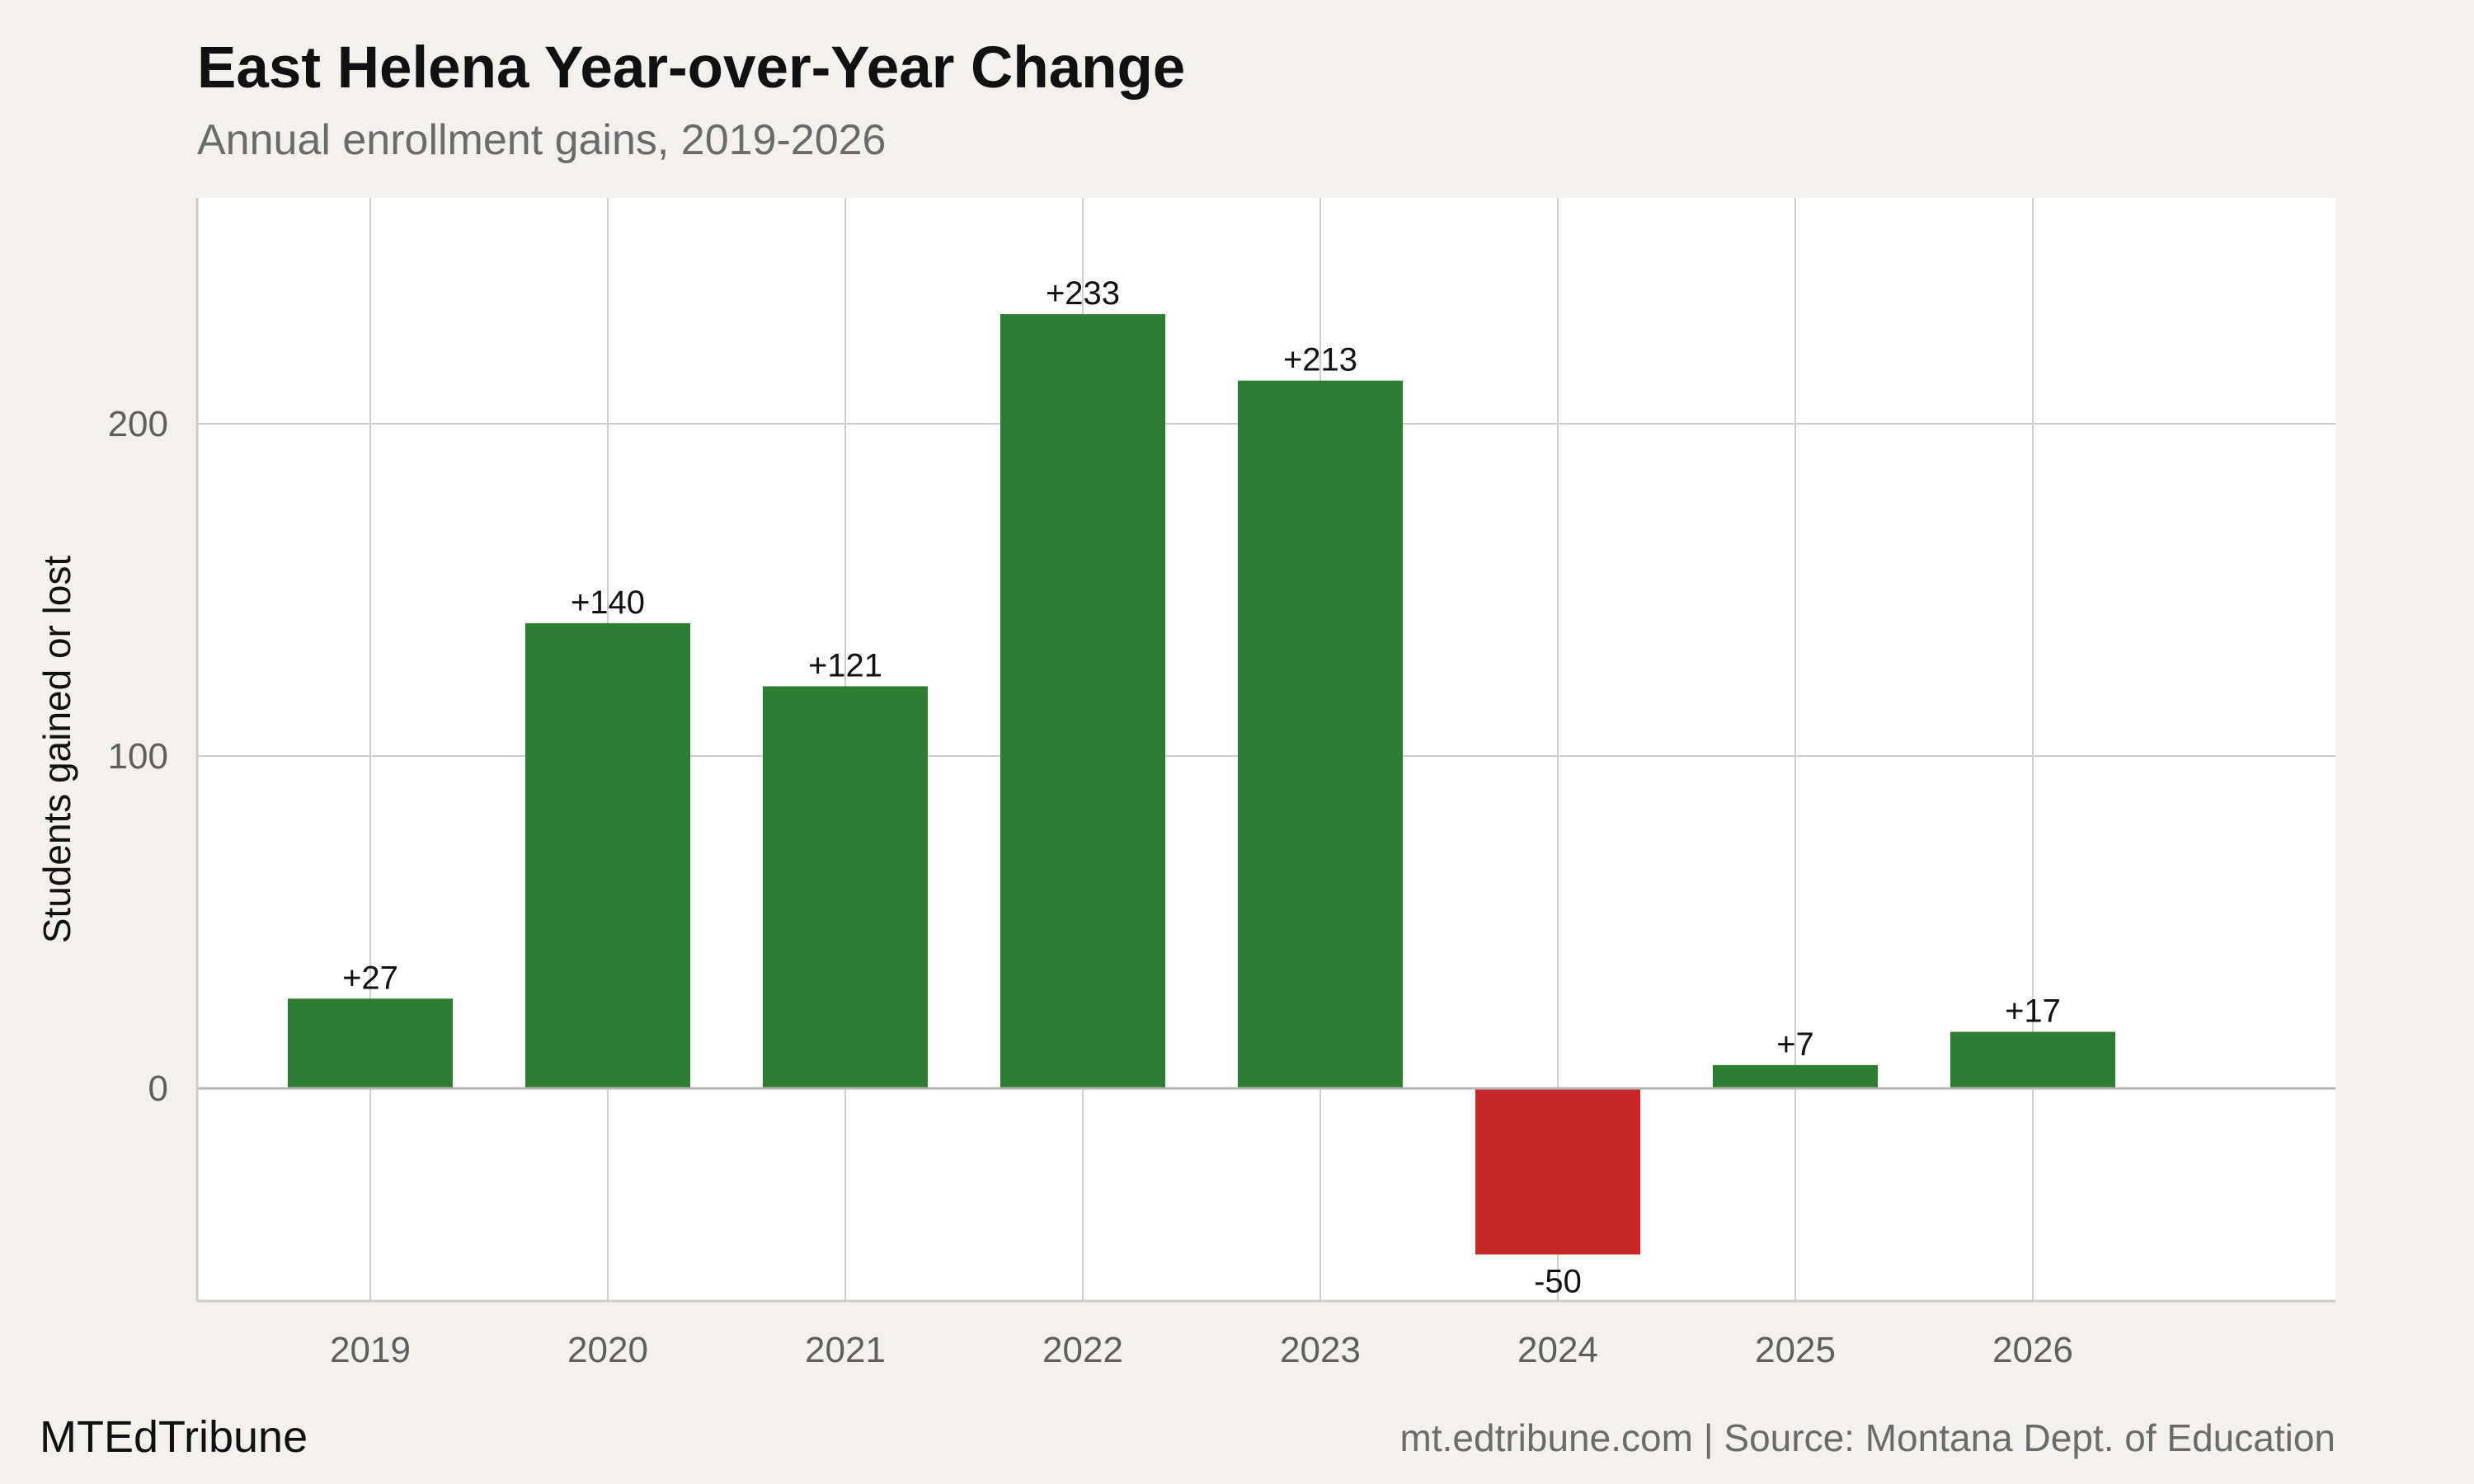 The image size is (2474, 1484). I want to click on bar-label-2025: +7, so click(1795, 1044).